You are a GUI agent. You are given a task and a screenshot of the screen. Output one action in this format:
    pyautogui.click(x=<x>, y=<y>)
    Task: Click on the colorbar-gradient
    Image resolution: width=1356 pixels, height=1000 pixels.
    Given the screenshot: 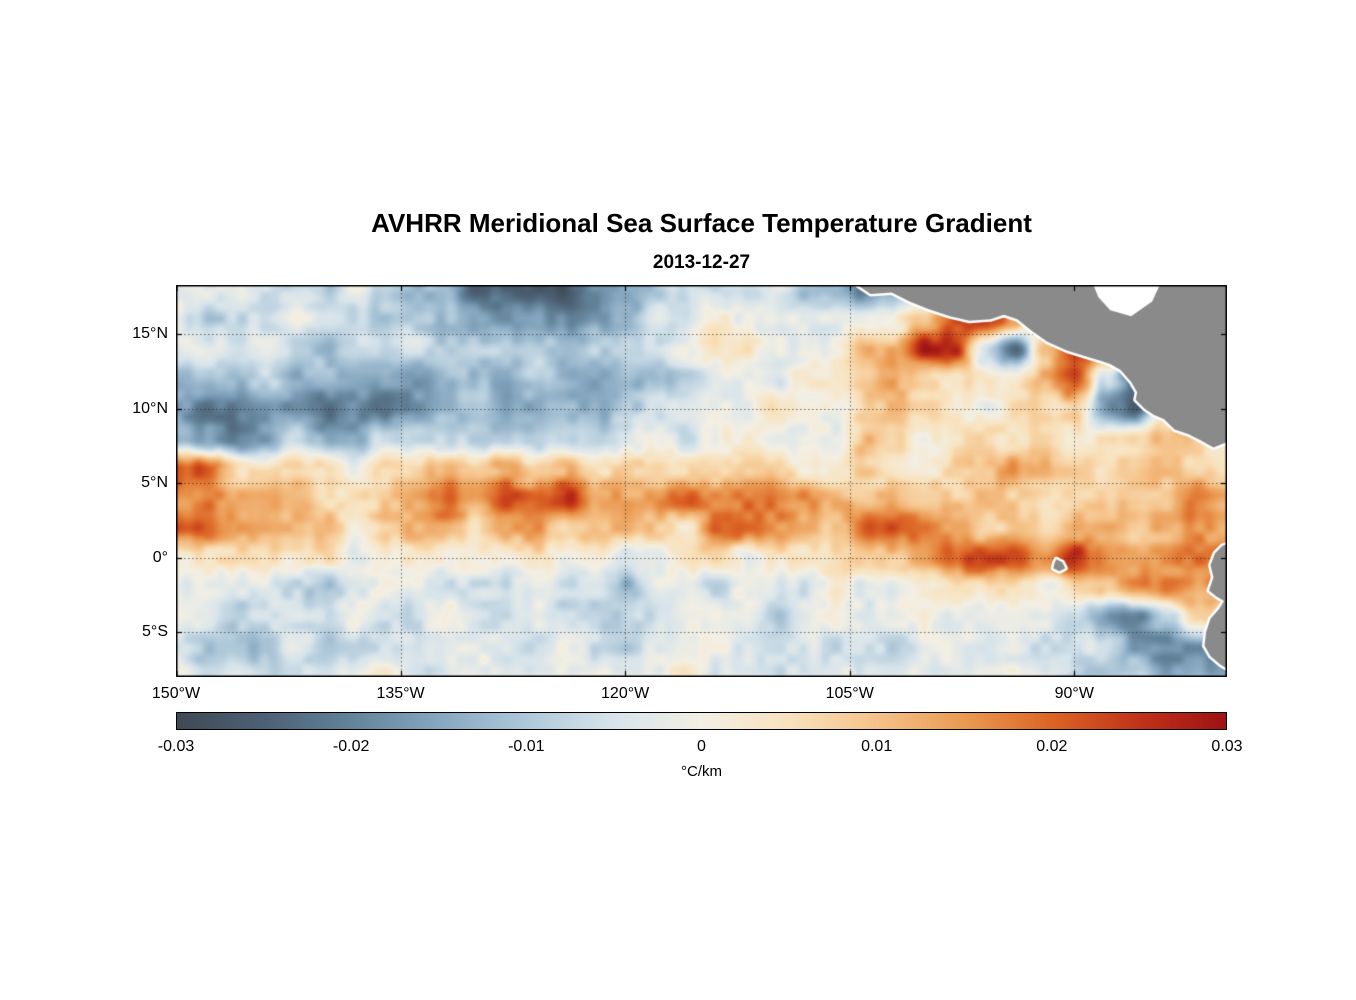 What is the action you would take?
    pyautogui.click(x=701, y=721)
    